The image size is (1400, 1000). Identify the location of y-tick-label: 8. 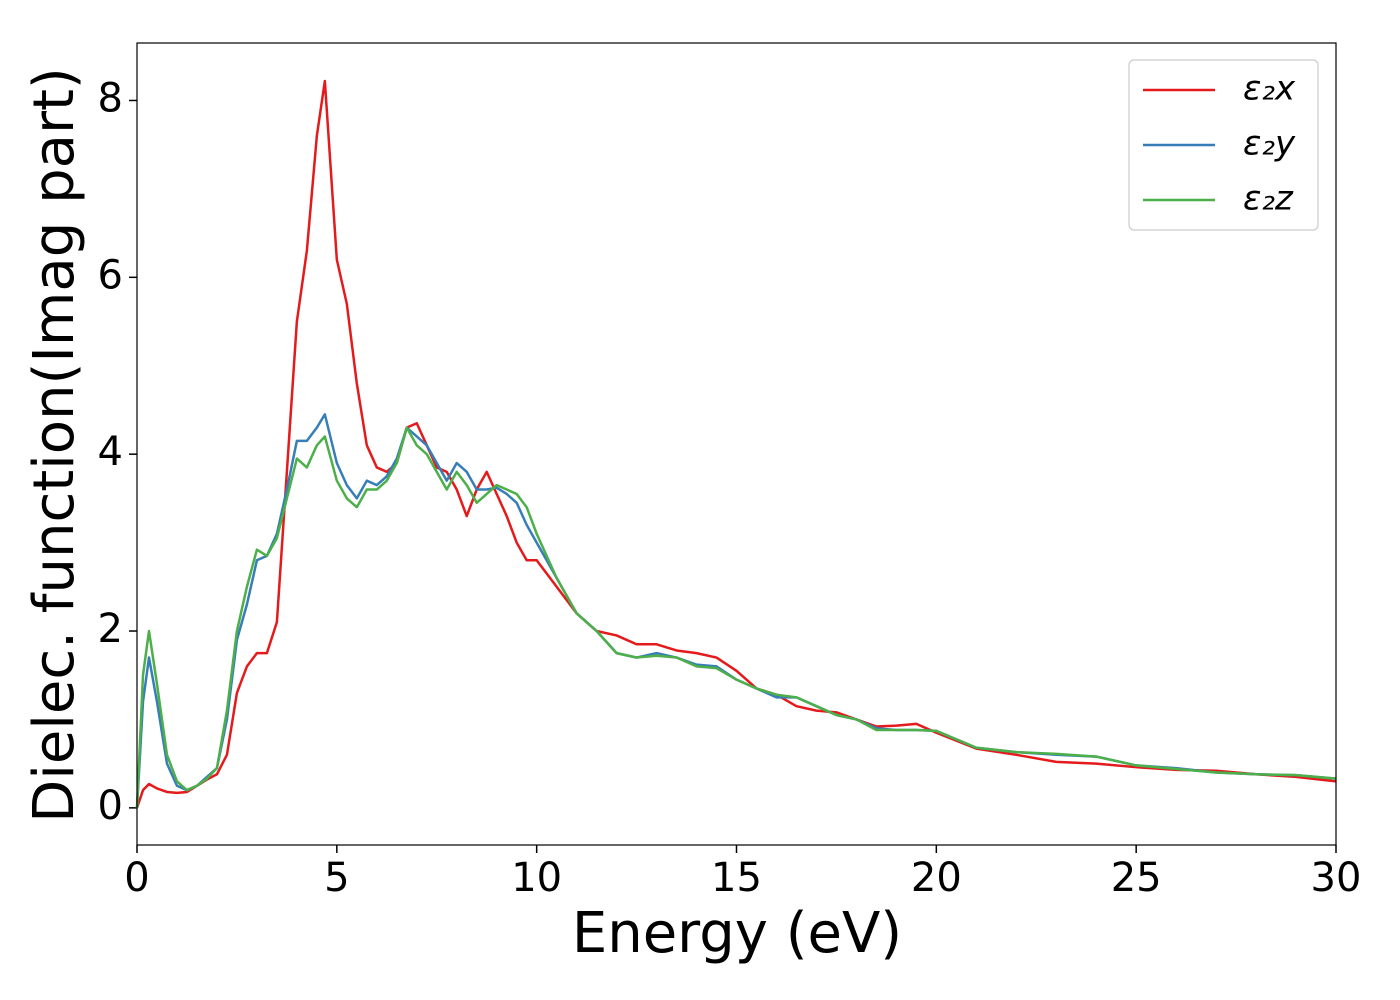
(110, 98).